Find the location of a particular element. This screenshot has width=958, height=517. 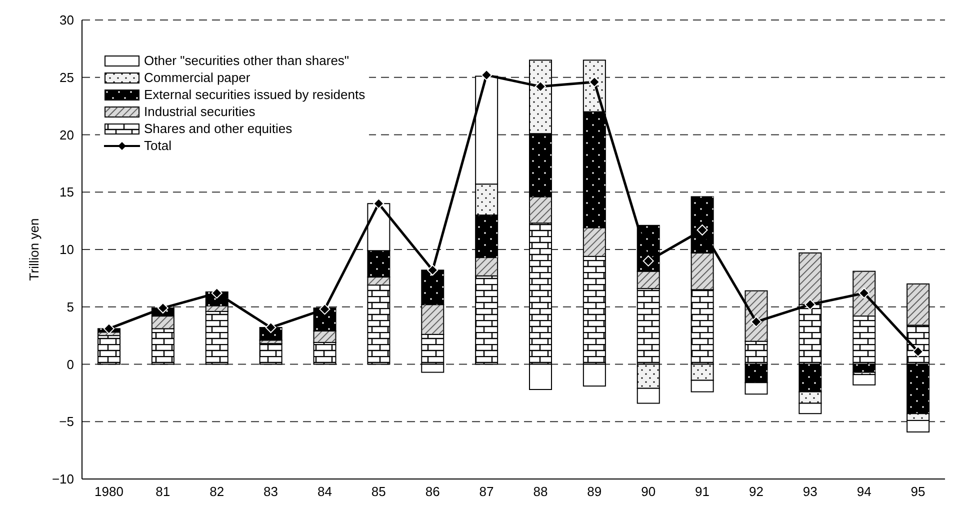

x-tick-label: 82 is located at coordinates (217, 492).